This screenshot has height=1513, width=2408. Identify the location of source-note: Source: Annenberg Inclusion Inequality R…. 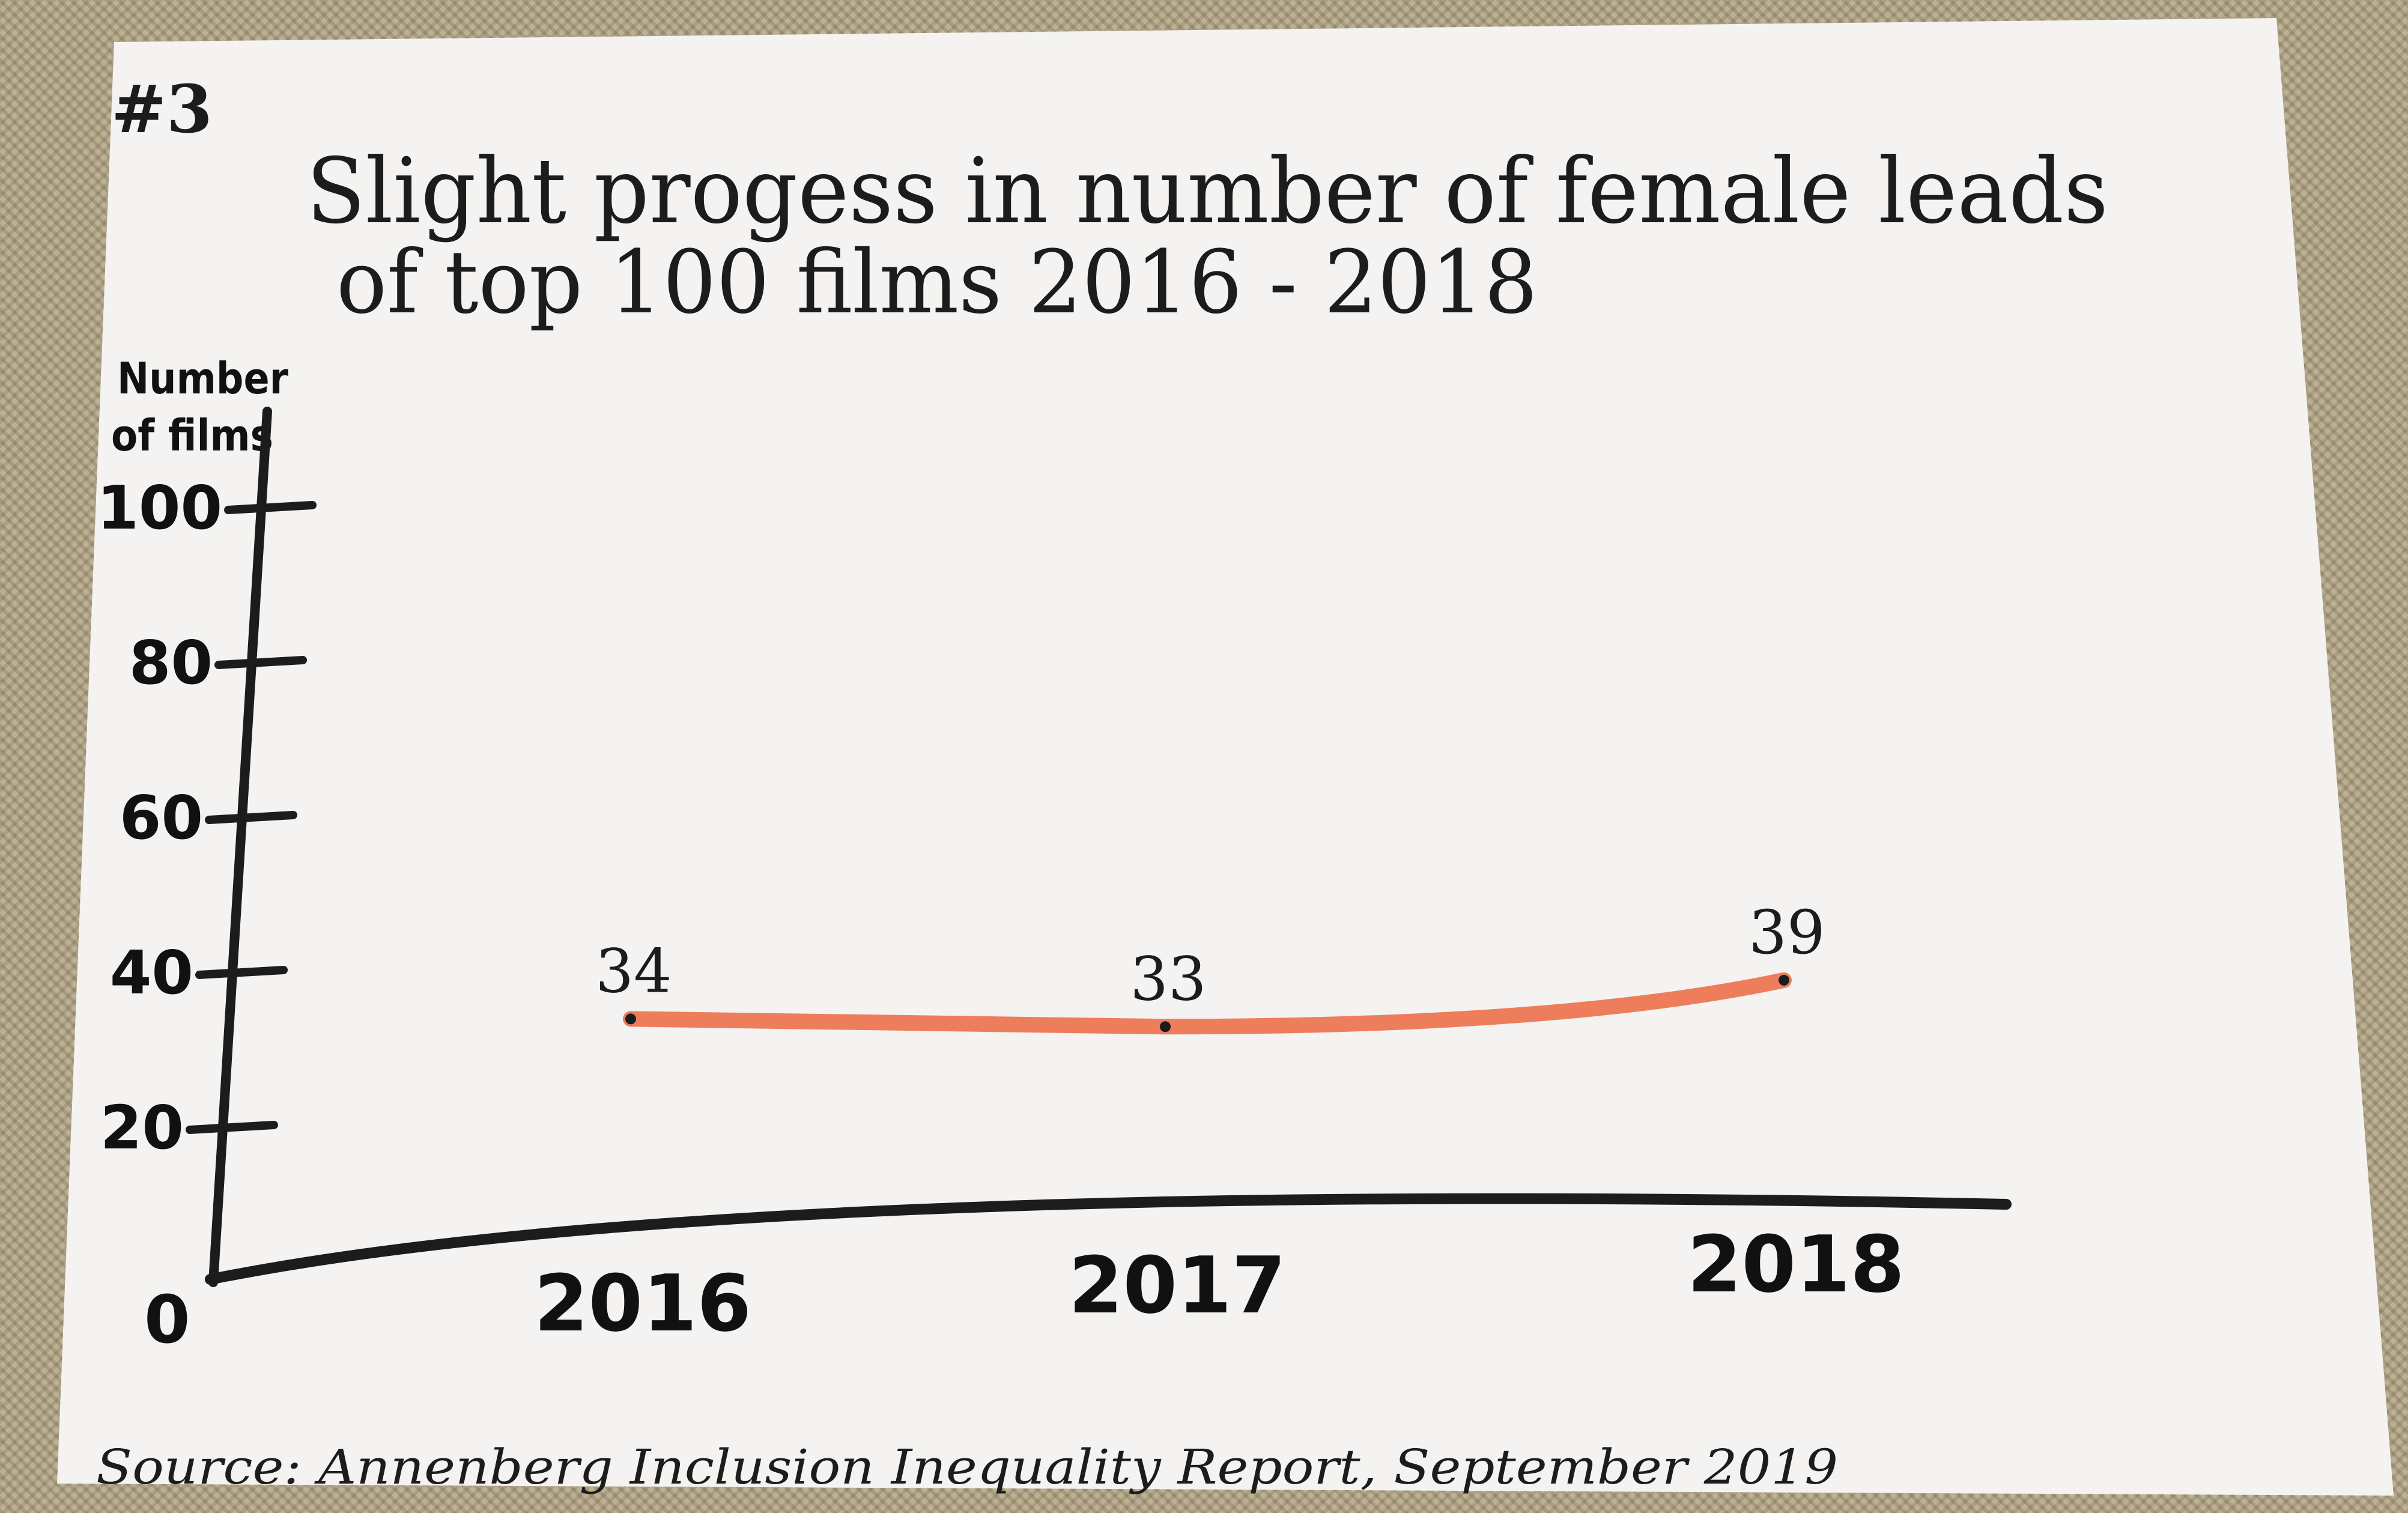
(967, 1467).